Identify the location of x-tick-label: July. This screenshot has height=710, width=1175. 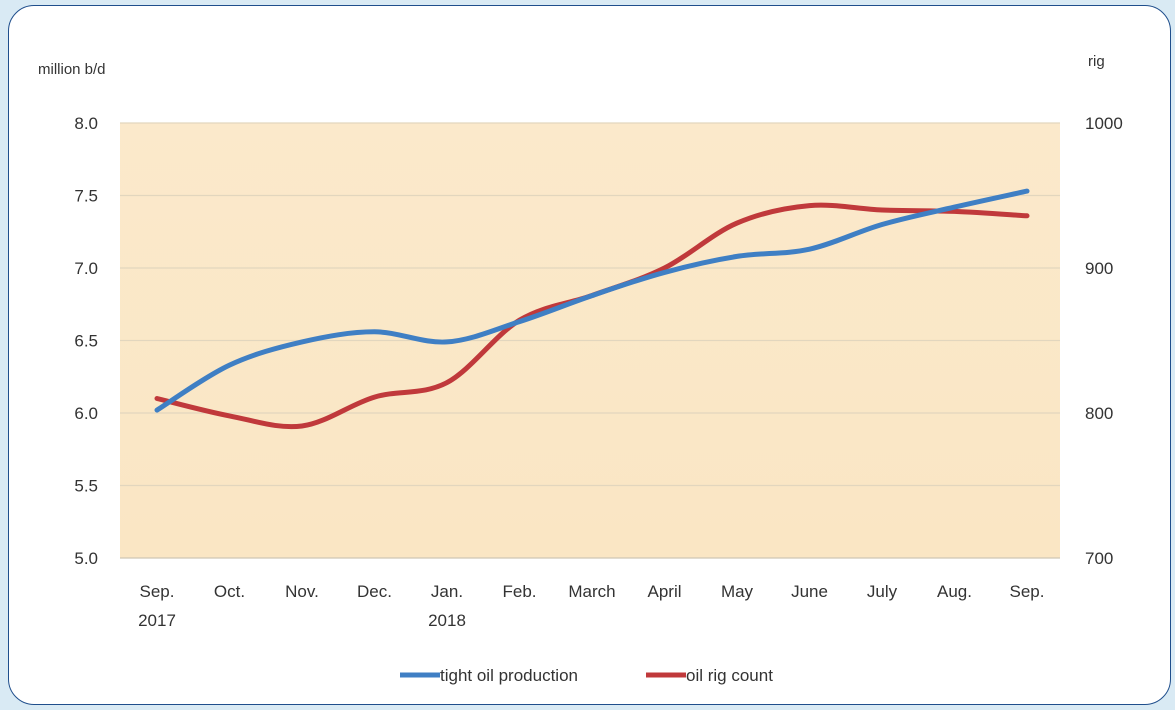
(882, 591).